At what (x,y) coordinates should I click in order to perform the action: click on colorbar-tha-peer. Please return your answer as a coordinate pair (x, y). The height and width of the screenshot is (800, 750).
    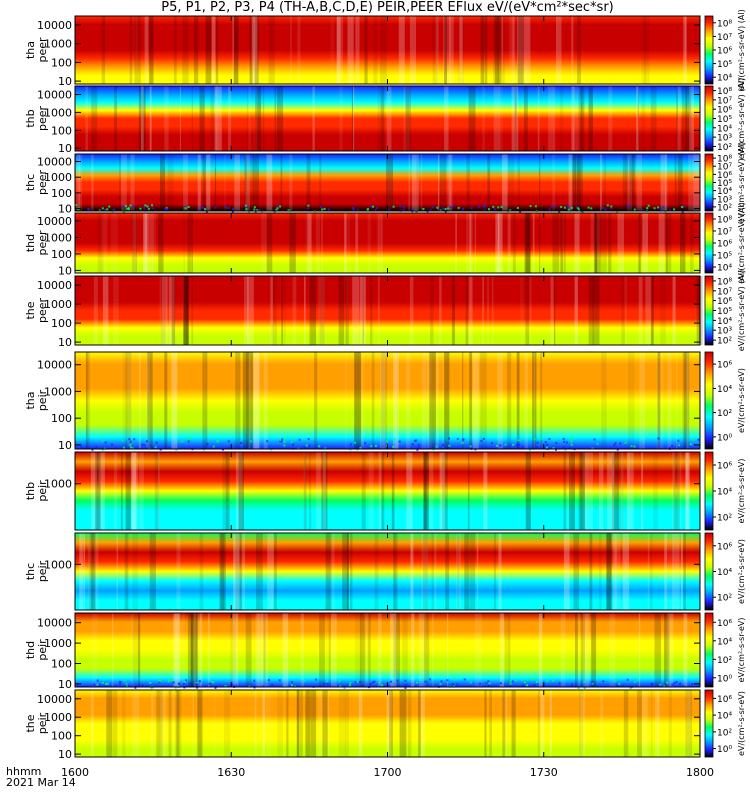
    Looking at the image, I should click on (709, 50).